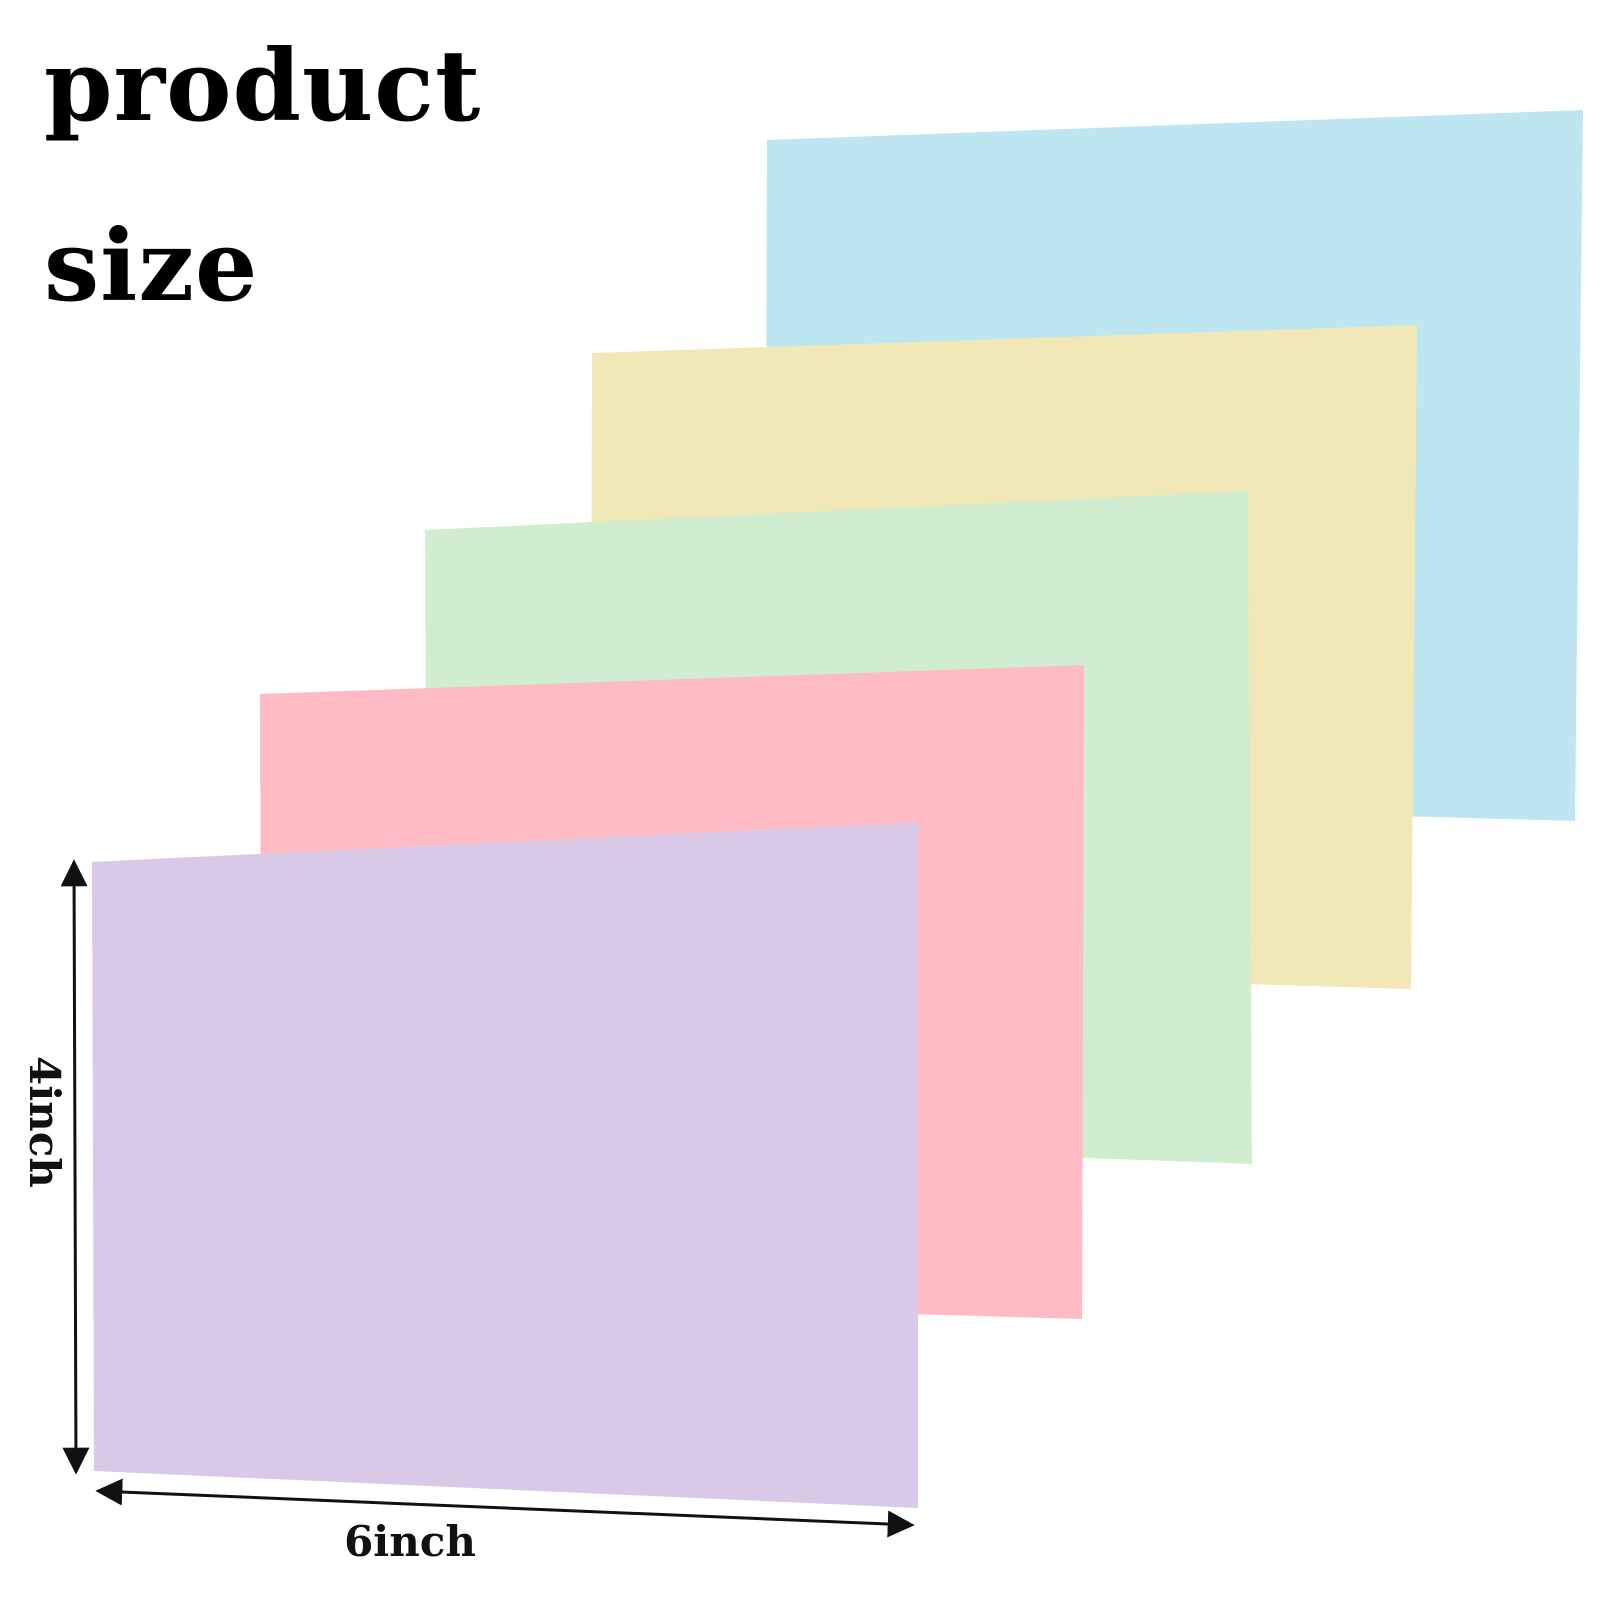  I want to click on title-size: size, so click(151, 266).